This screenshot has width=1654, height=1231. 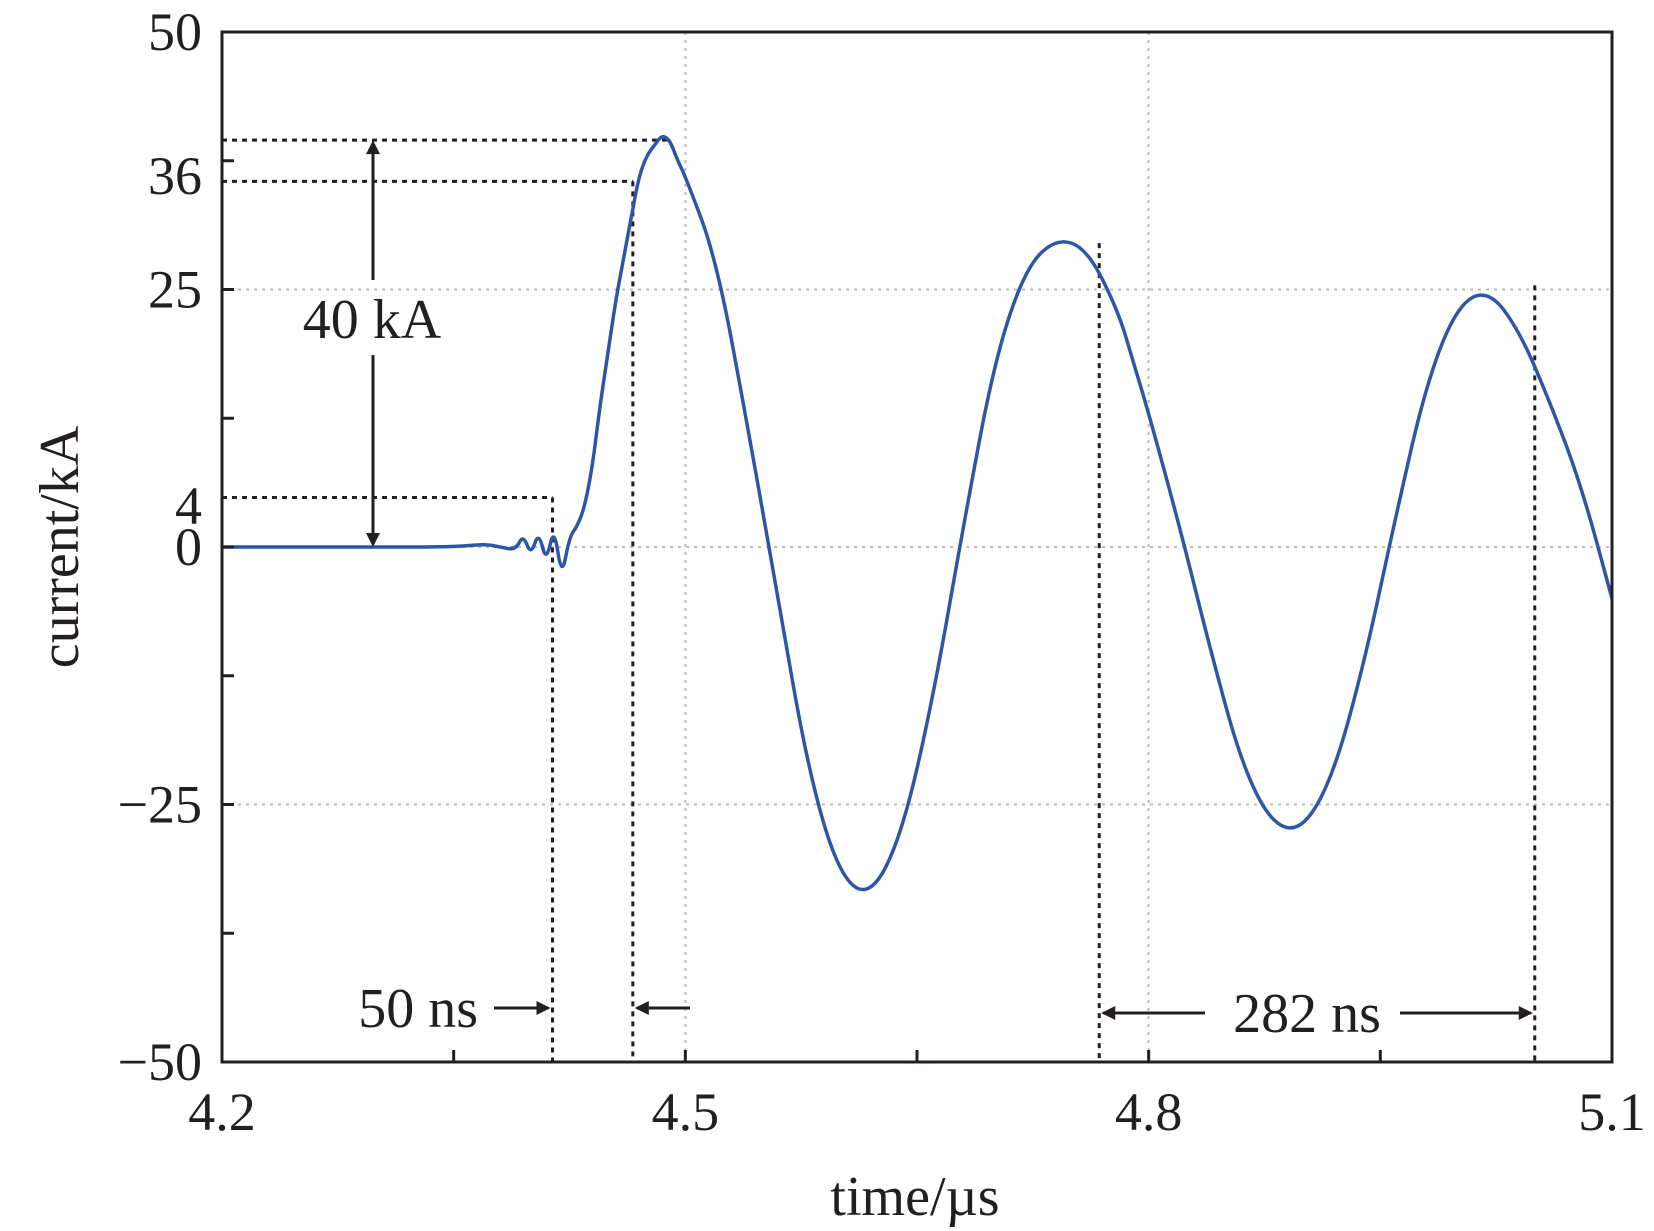 What do you see at coordinates (1149, 1112) in the screenshot?
I see `x-tick-label: 4.8` at bounding box center [1149, 1112].